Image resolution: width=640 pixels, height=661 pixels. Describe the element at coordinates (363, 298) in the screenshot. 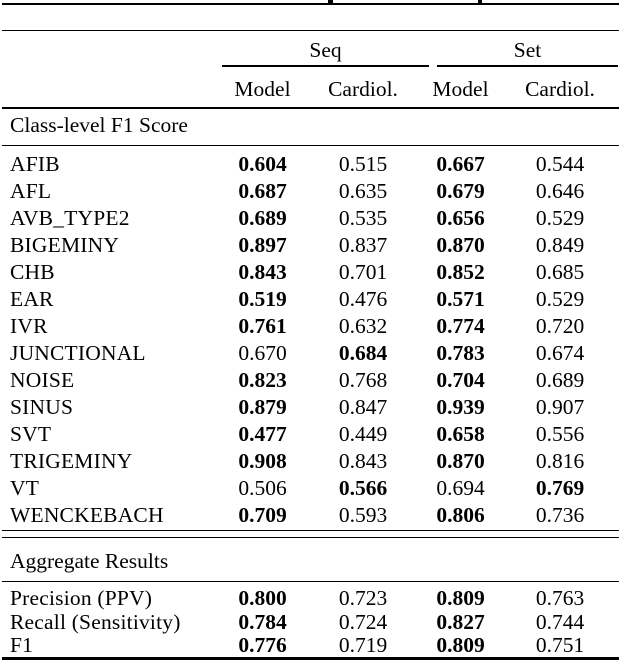

I see `cell-value: 0.476` at that location.